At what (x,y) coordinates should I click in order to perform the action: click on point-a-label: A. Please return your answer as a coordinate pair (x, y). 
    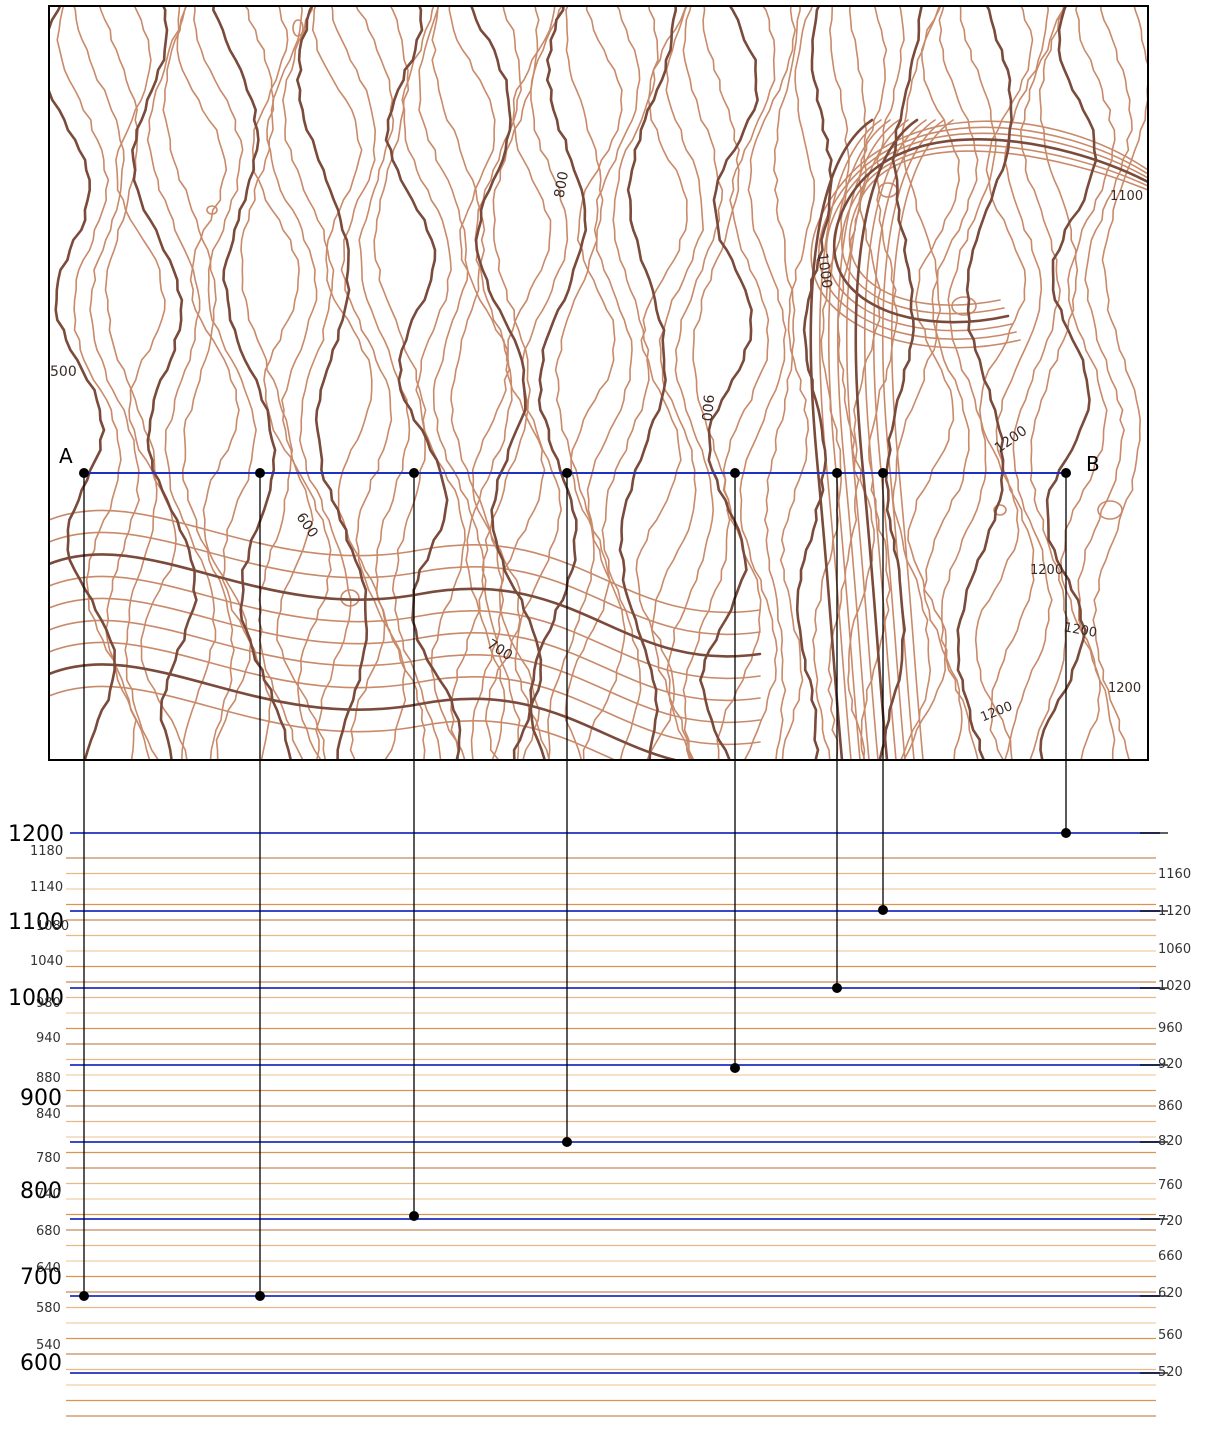
    Looking at the image, I should click on (66, 456).